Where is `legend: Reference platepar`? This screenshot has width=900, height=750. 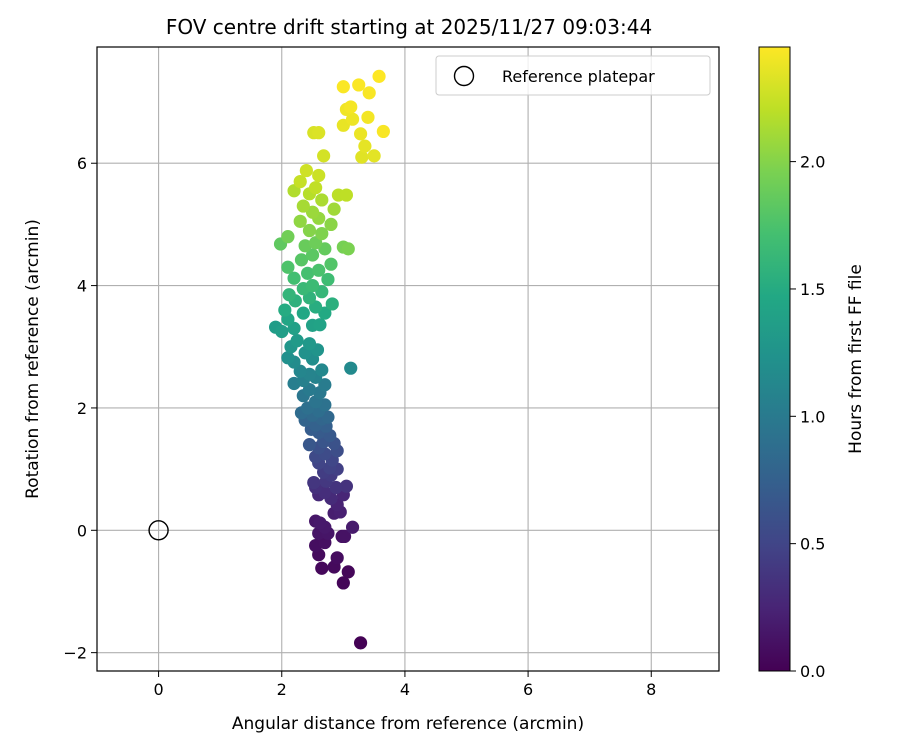 legend: Reference platepar is located at coordinates (573, 75).